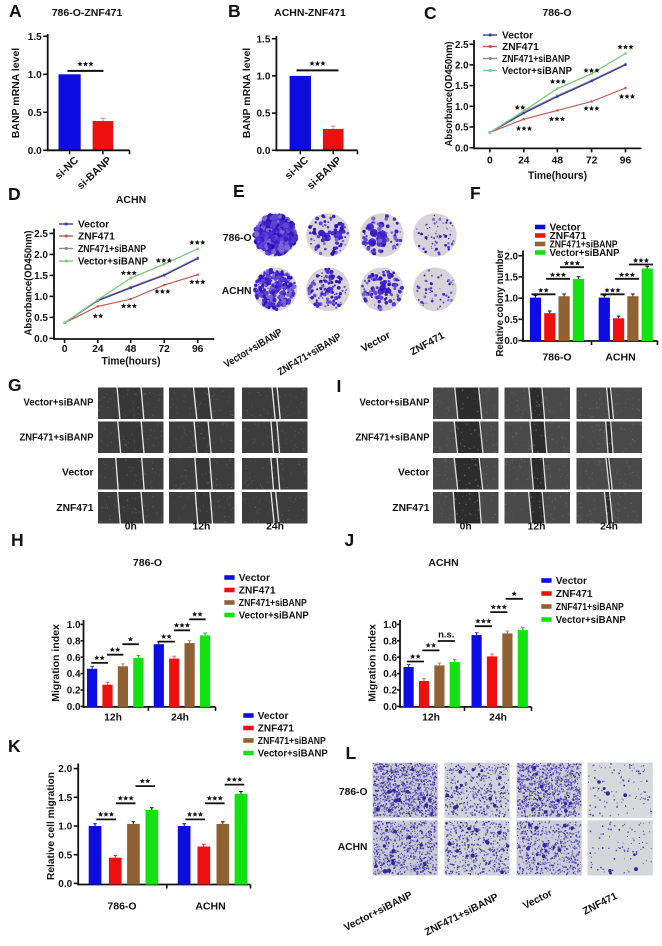 Image resolution: width=662 pixels, height=946 pixels. I want to click on svg-text: ACHN-ZNF471, so click(310, 13).